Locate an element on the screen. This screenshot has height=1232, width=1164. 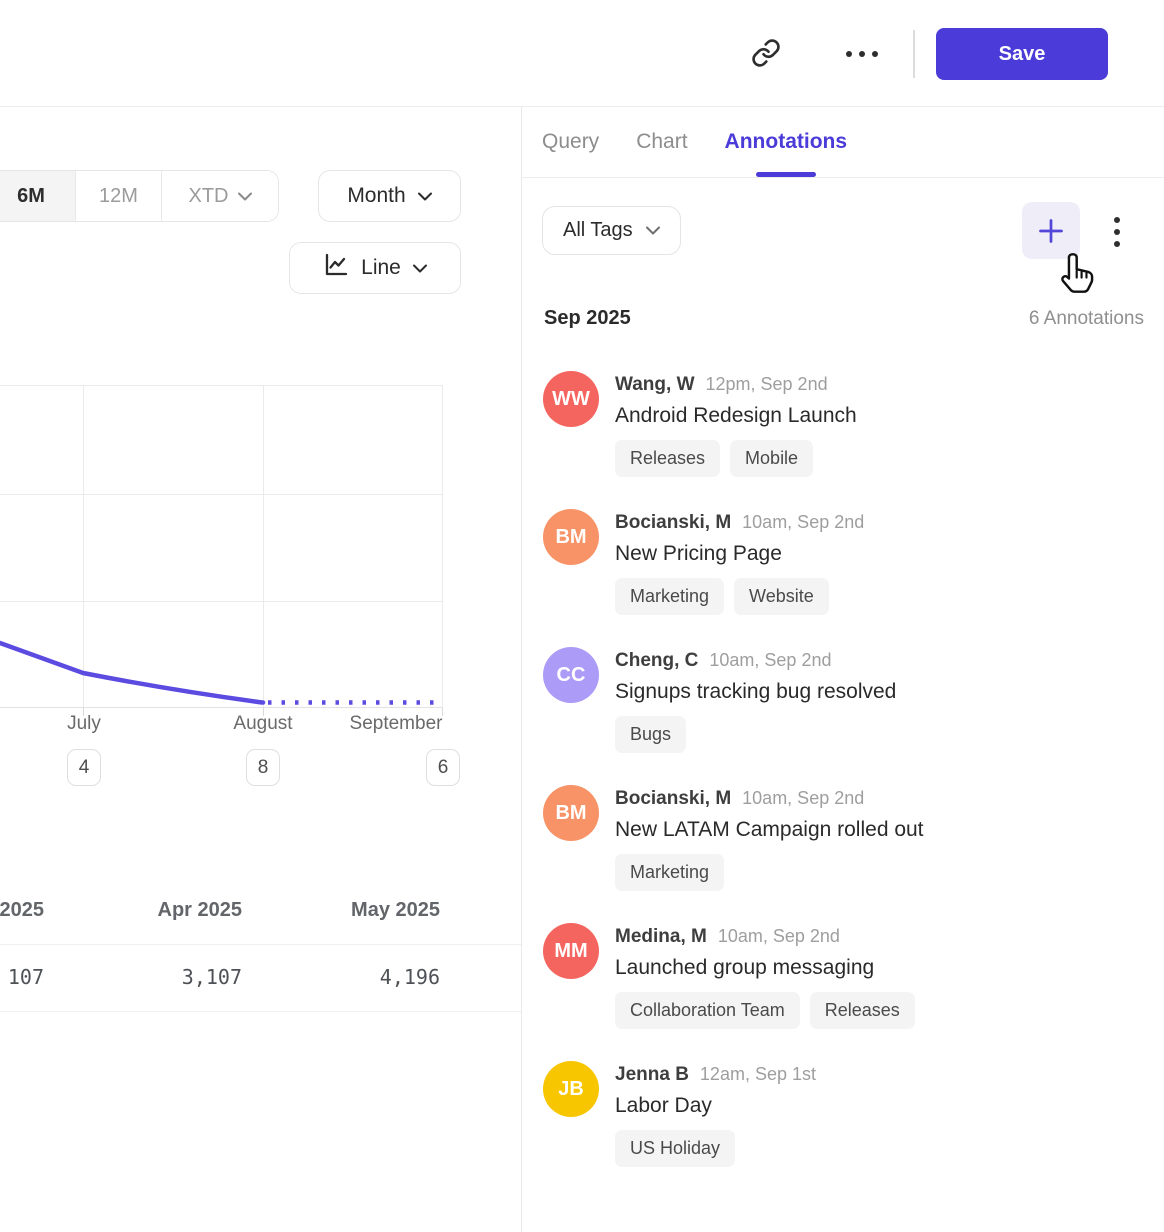
avatar: MM is located at coordinates (571, 951).